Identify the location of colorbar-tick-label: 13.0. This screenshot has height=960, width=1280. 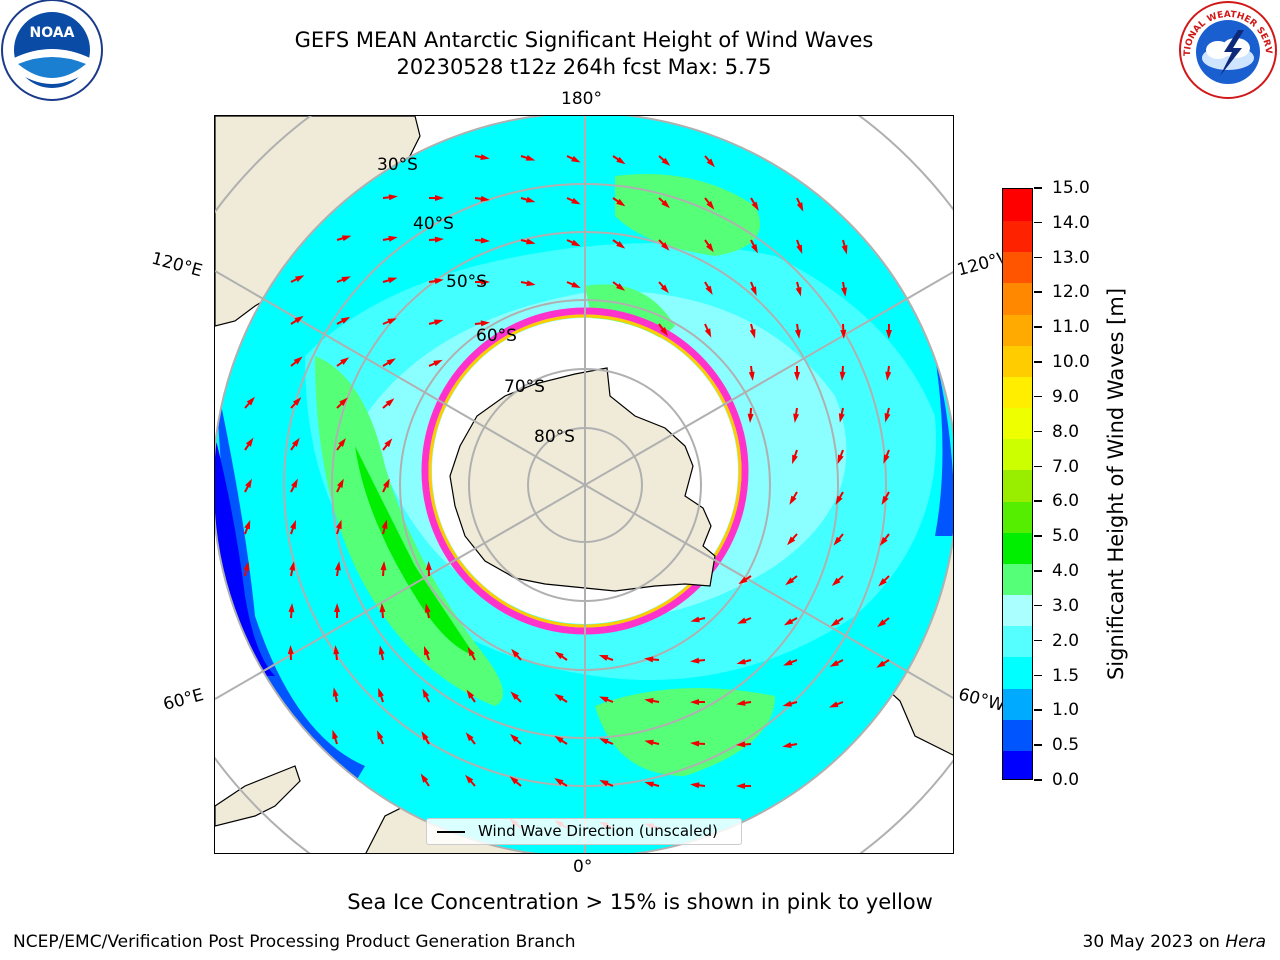
(1071, 257).